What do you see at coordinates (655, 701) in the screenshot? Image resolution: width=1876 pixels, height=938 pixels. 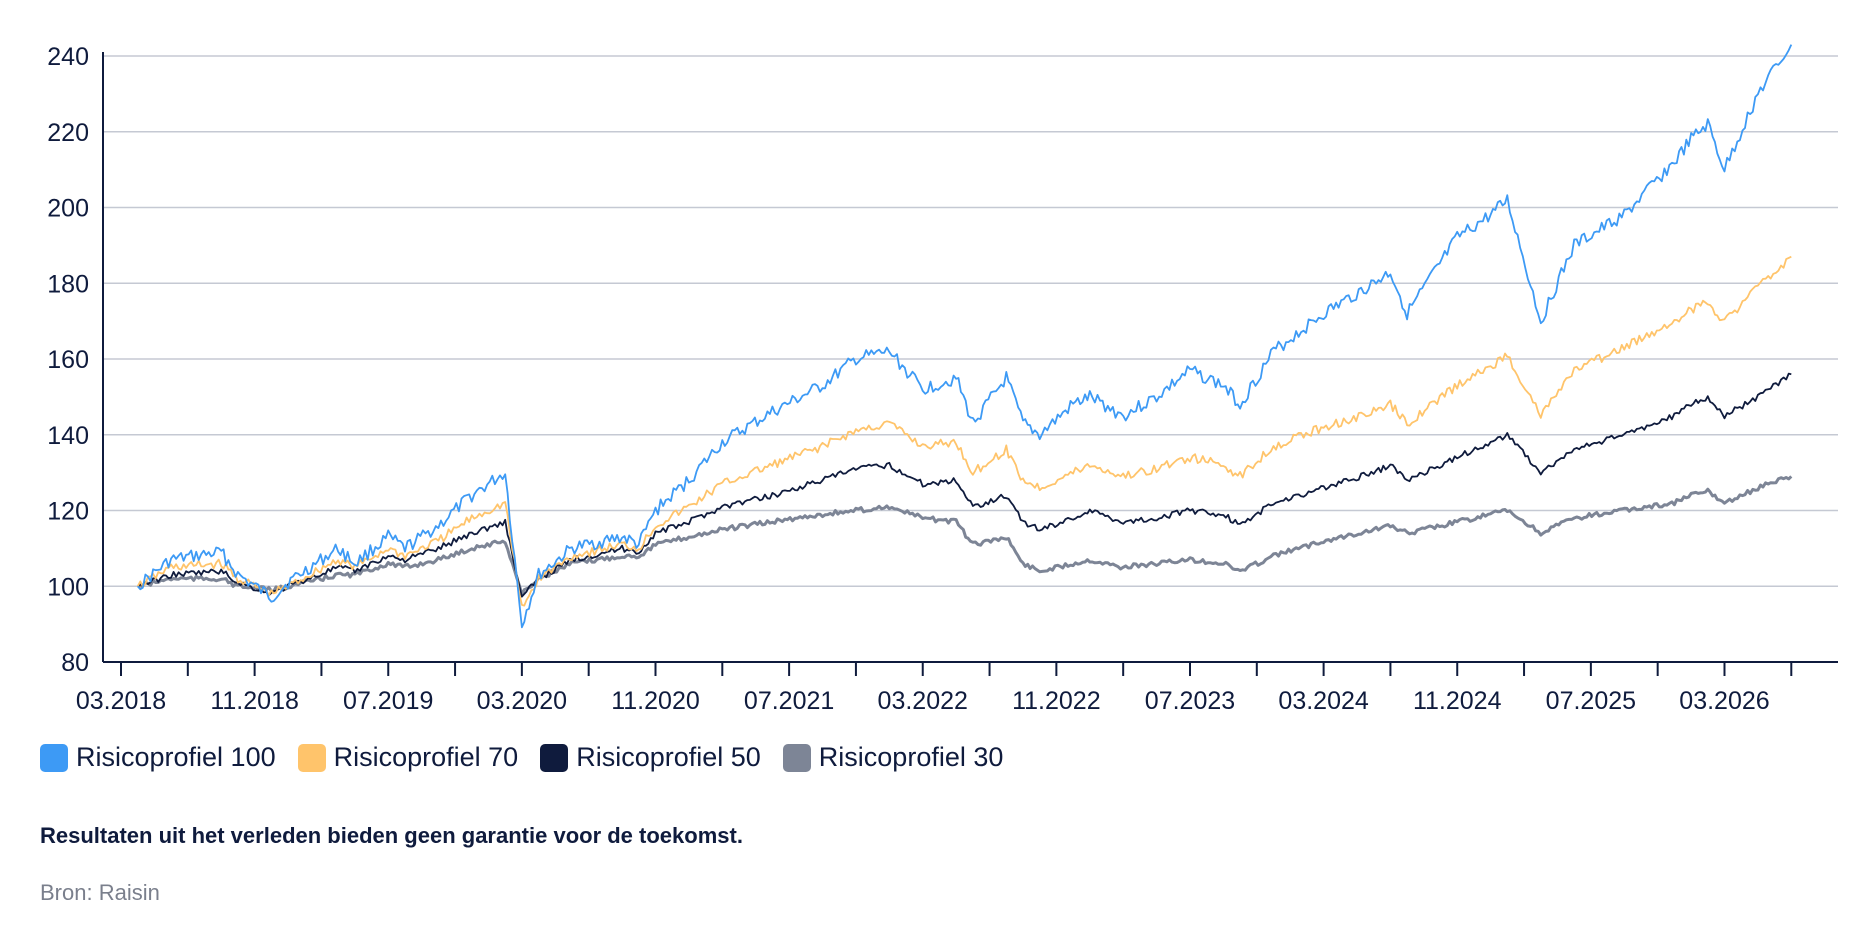 I see `x-tick-label: 11.2020` at bounding box center [655, 701].